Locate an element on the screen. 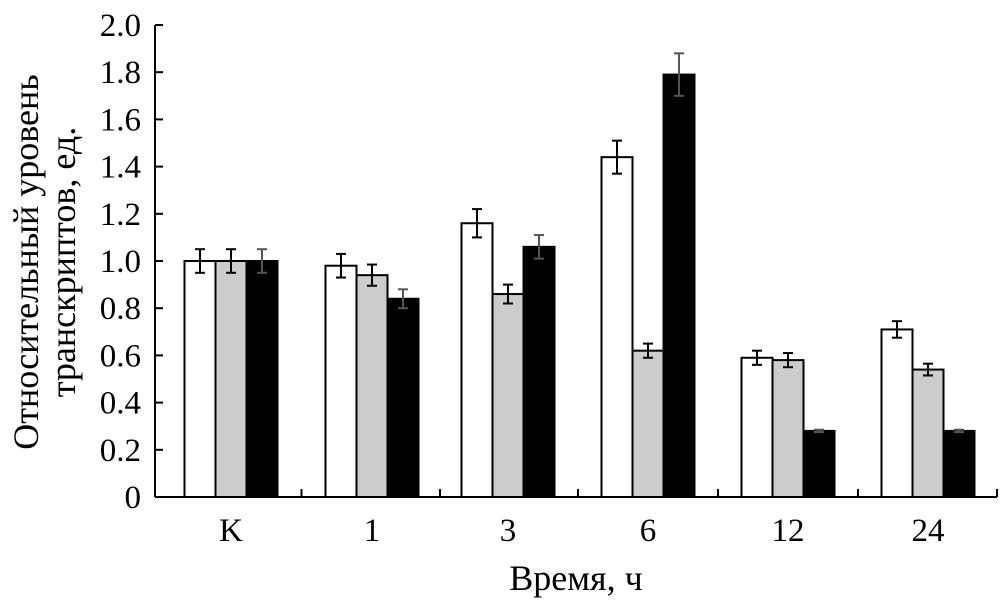  y-tick-label: 1.6 is located at coordinates (120, 120).